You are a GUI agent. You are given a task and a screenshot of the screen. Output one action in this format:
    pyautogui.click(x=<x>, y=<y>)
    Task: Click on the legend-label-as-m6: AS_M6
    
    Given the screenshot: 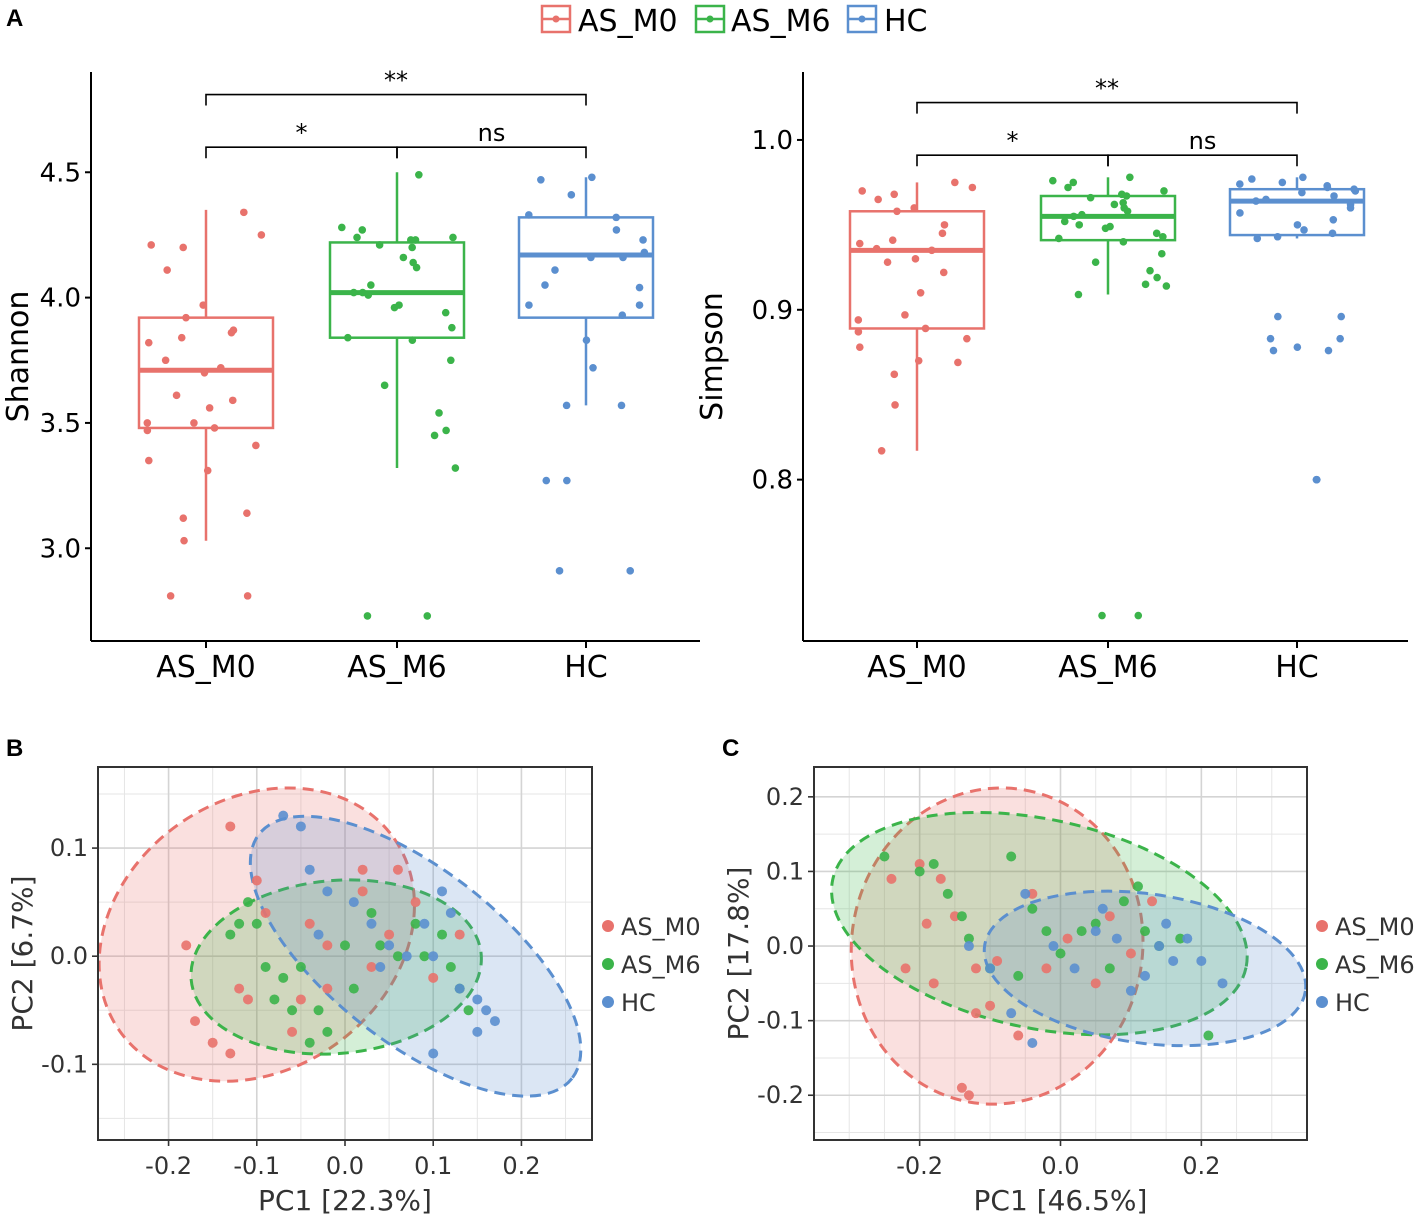 What is the action you would take?
    pyautogui.click(x=781, y=21)
    